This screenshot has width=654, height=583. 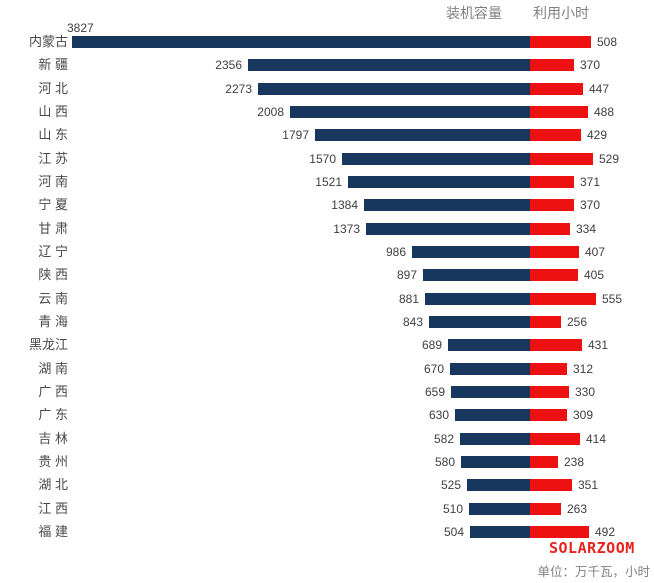 What do you see at coordinates (452, 508) in the screenshot?
I see `capacity-value: 510` at bounding box center [452, 508].